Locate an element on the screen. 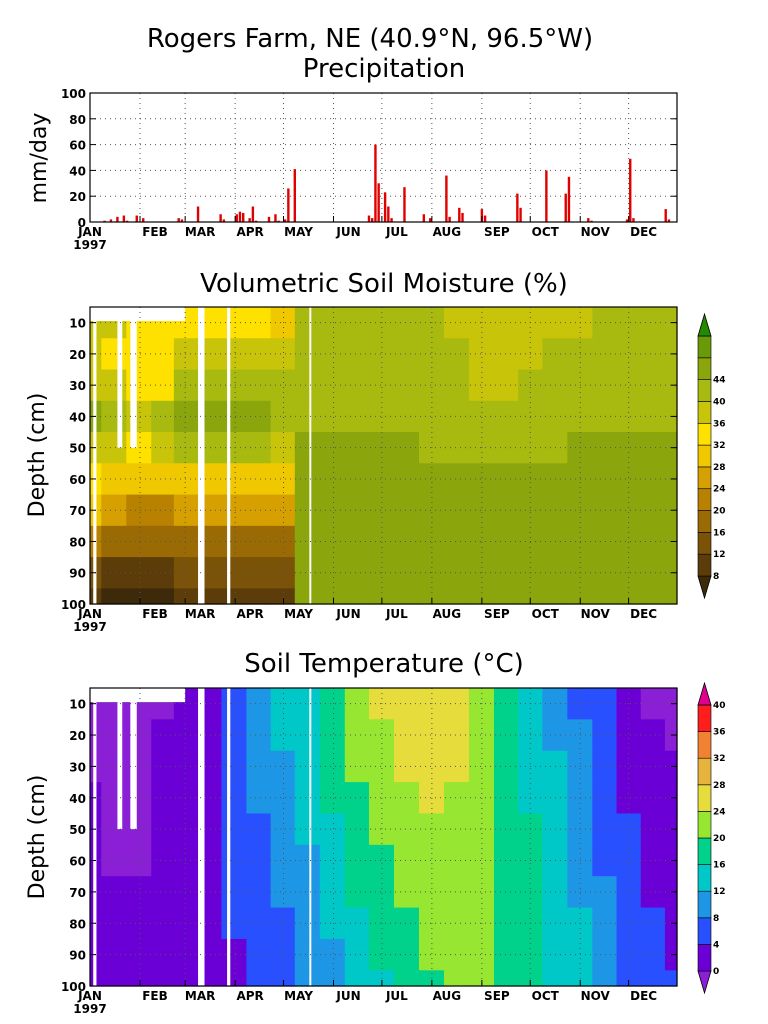 Image resolution: width=768 pixels, height=1024 pixels. y-tick-label: 80 is located at coordinates (77, 120).